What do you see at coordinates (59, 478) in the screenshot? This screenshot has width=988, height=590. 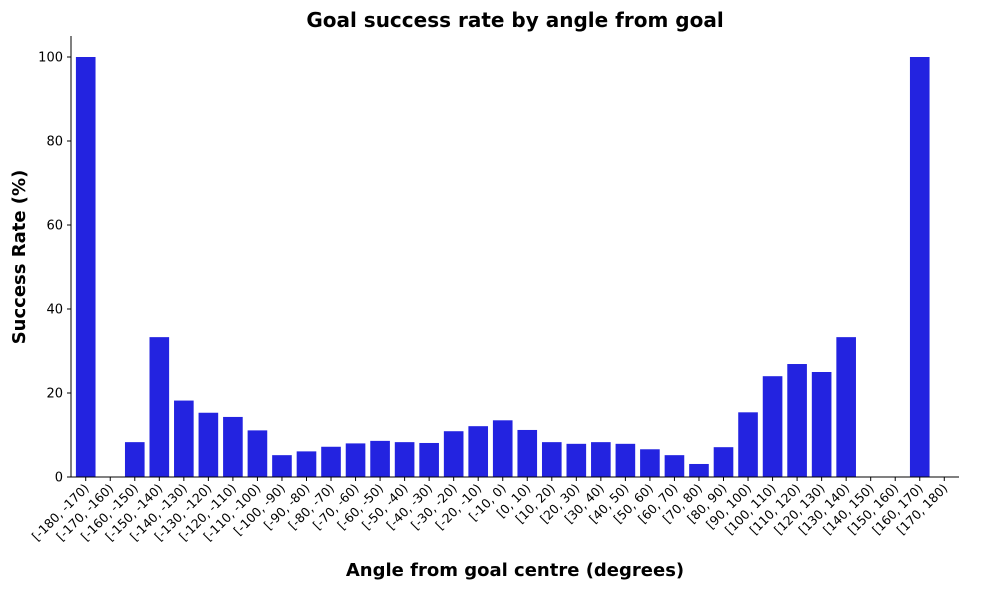 I see `y-tick-label: 0` at bounding box center [59, 478].